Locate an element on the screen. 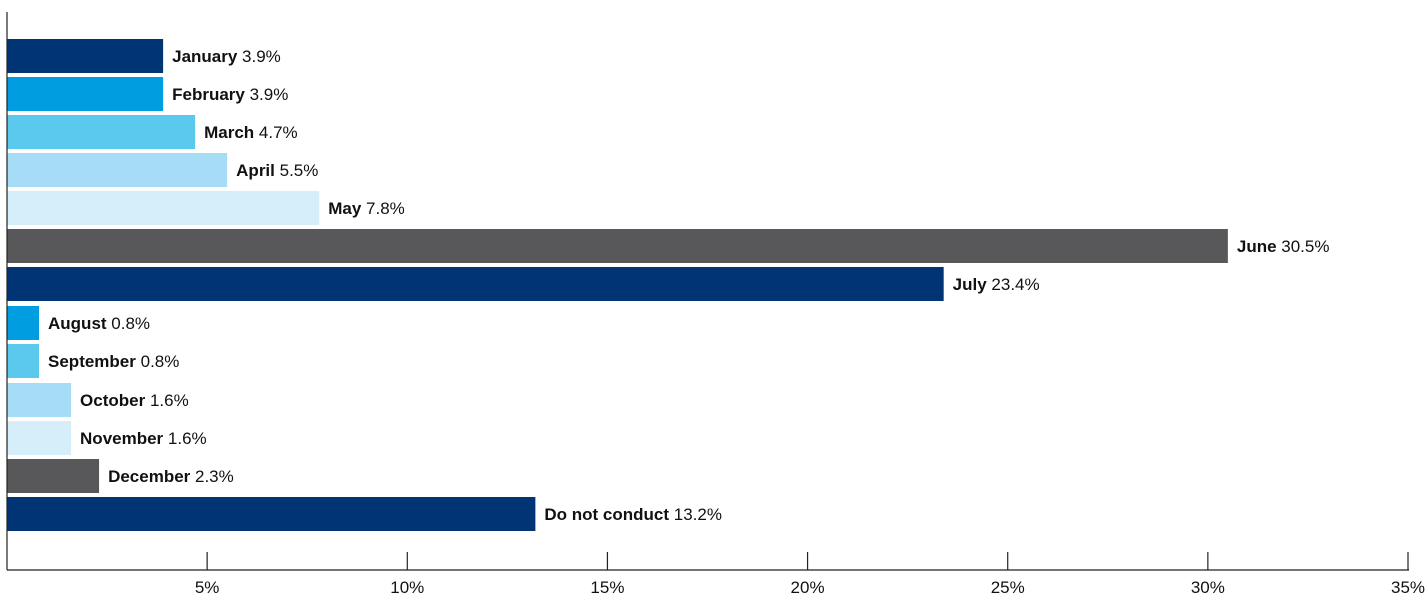  bar-november is located at coordinates (39, 438).